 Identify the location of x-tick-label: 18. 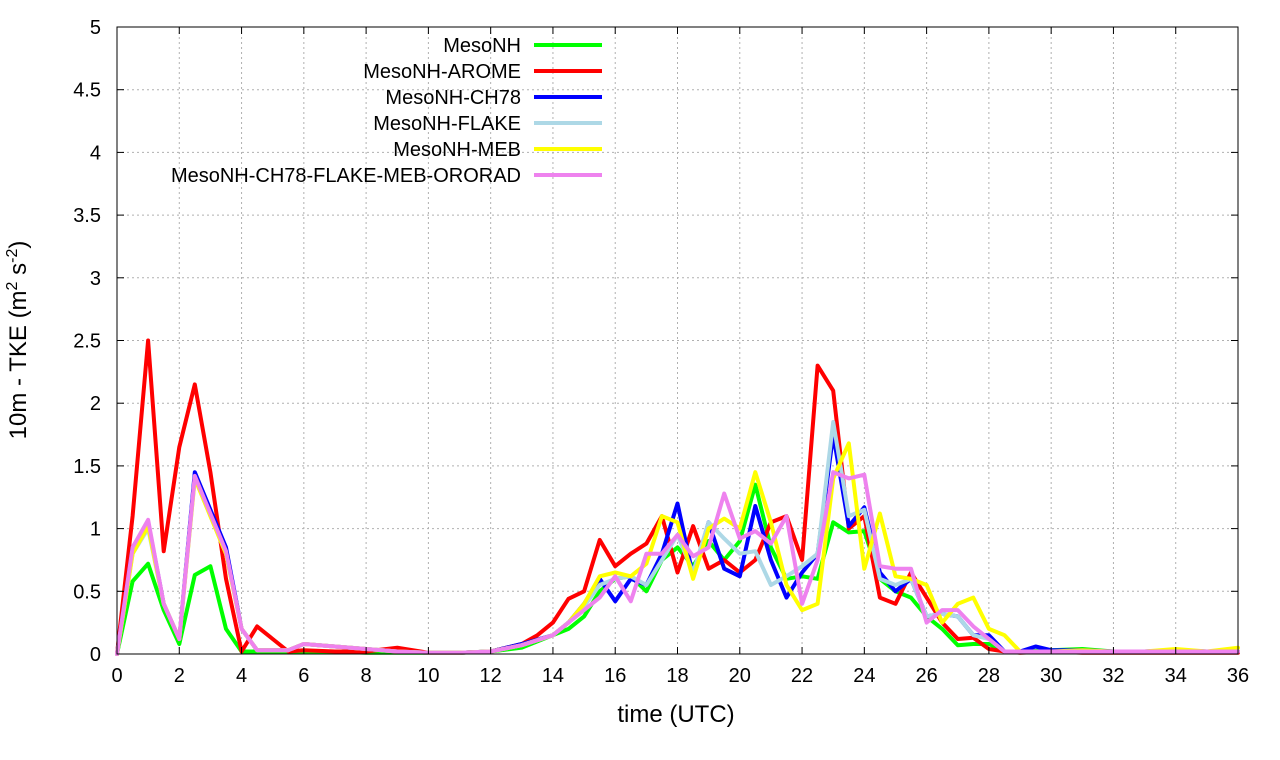
(677, 676).